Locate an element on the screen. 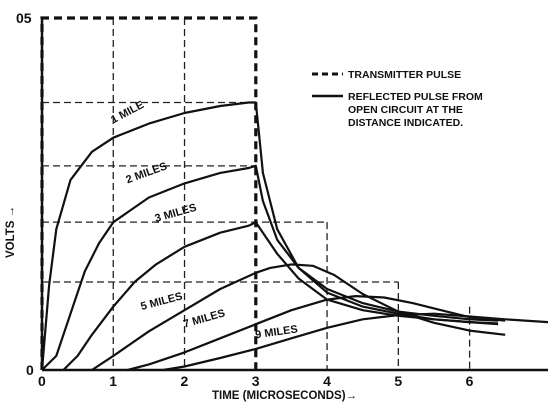 The height and width of the screenshot is (407, 554). y-tick-label: 0 is located at coordinates (30, 370).